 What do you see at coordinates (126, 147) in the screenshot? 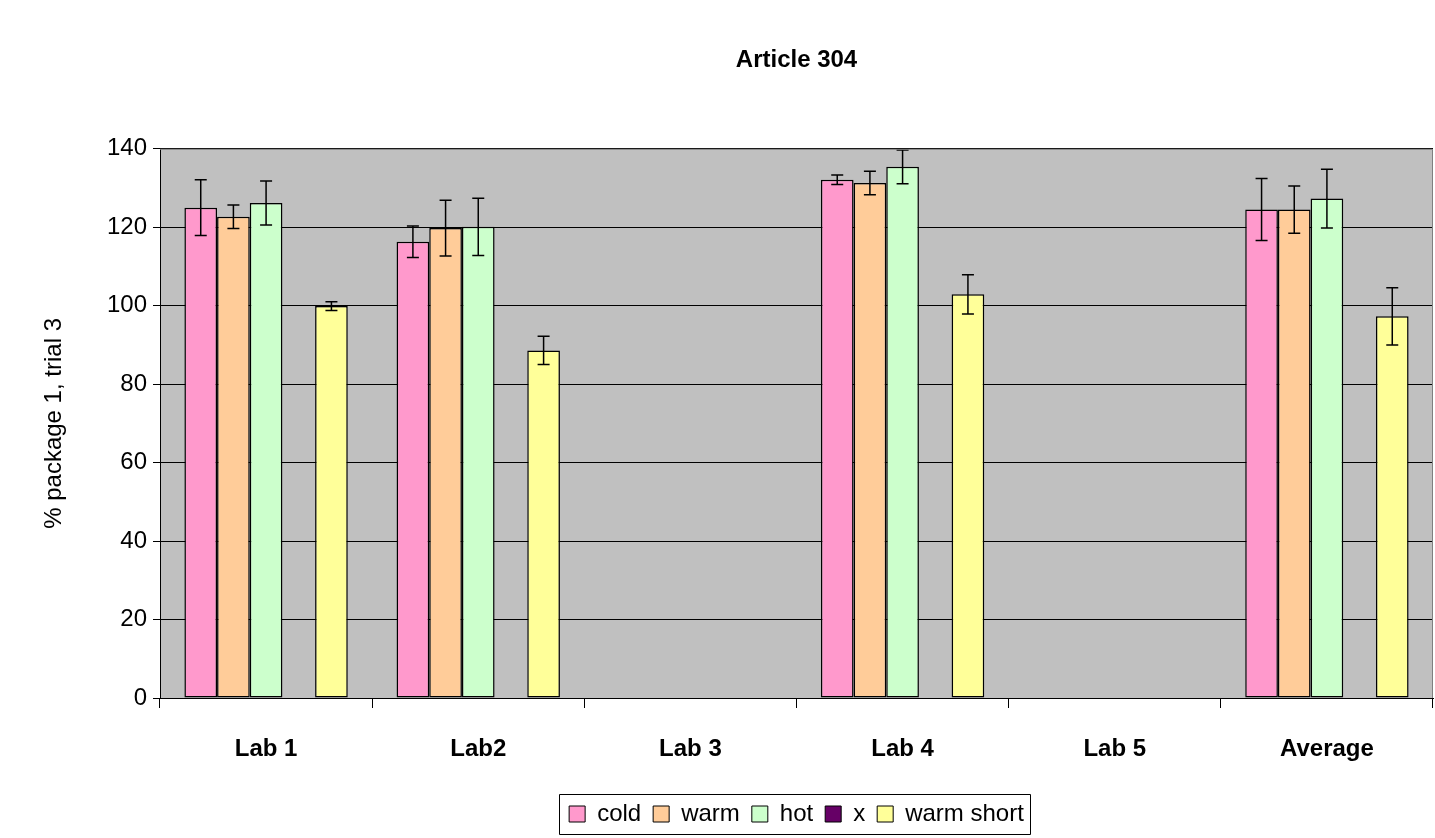
I see `y-tick-label: 140` at bounding box center [126, 147].